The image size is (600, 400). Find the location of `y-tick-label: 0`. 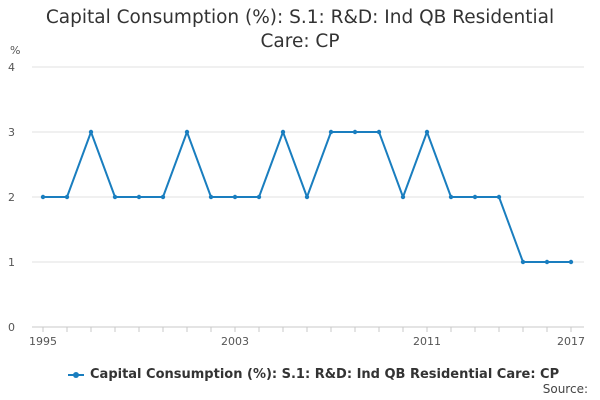

y-tick-label: 0 is located at coordinates (11, 327).